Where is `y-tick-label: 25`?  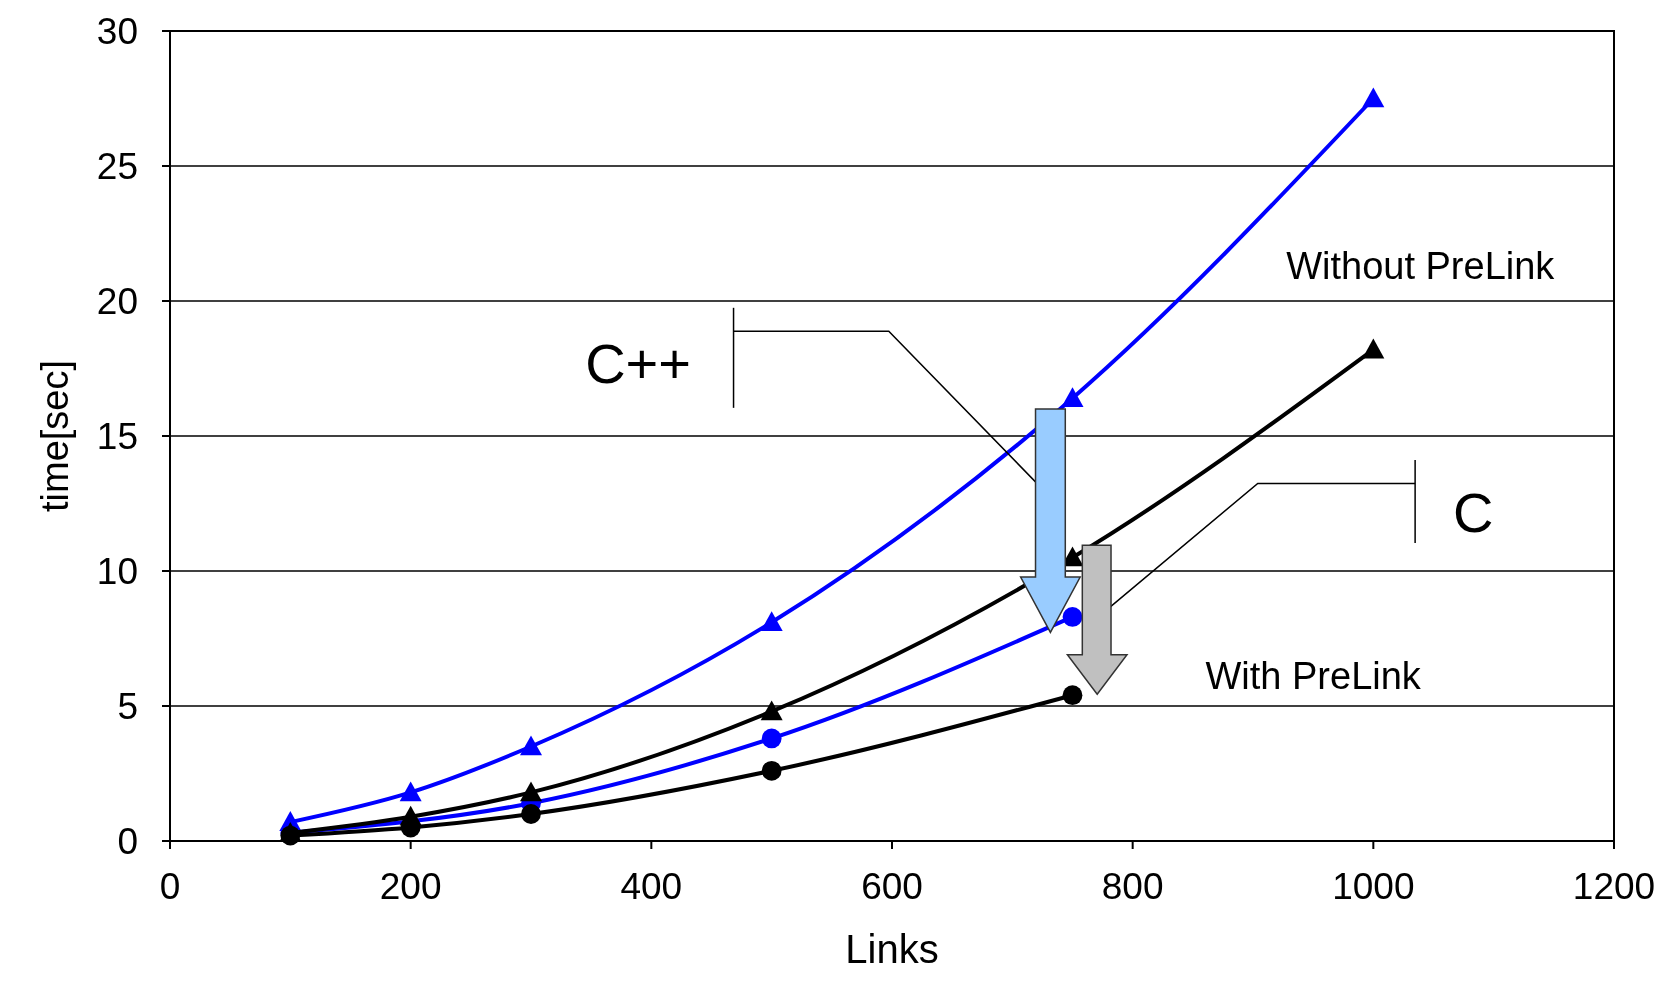 y-tick-label: 25 is located at coordinates (117, 166).